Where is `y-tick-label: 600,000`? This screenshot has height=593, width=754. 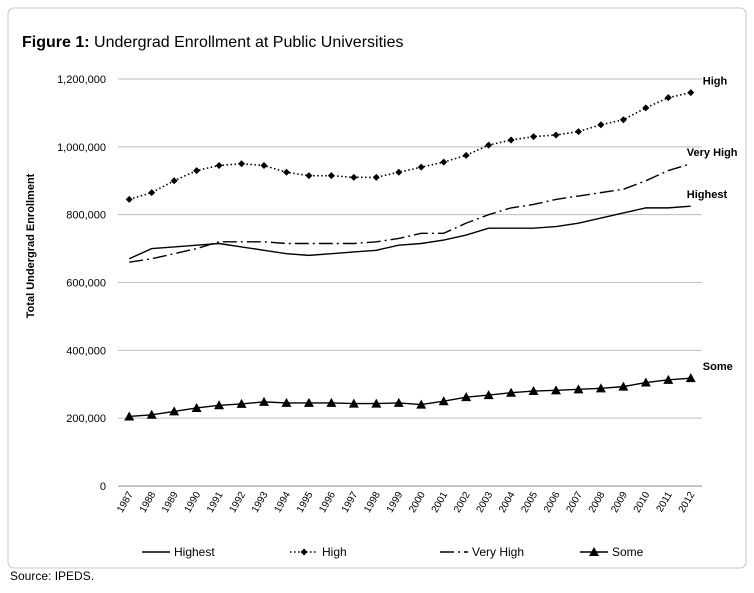 y-tick-label: 600,000 is located at coordinates (86, 284).